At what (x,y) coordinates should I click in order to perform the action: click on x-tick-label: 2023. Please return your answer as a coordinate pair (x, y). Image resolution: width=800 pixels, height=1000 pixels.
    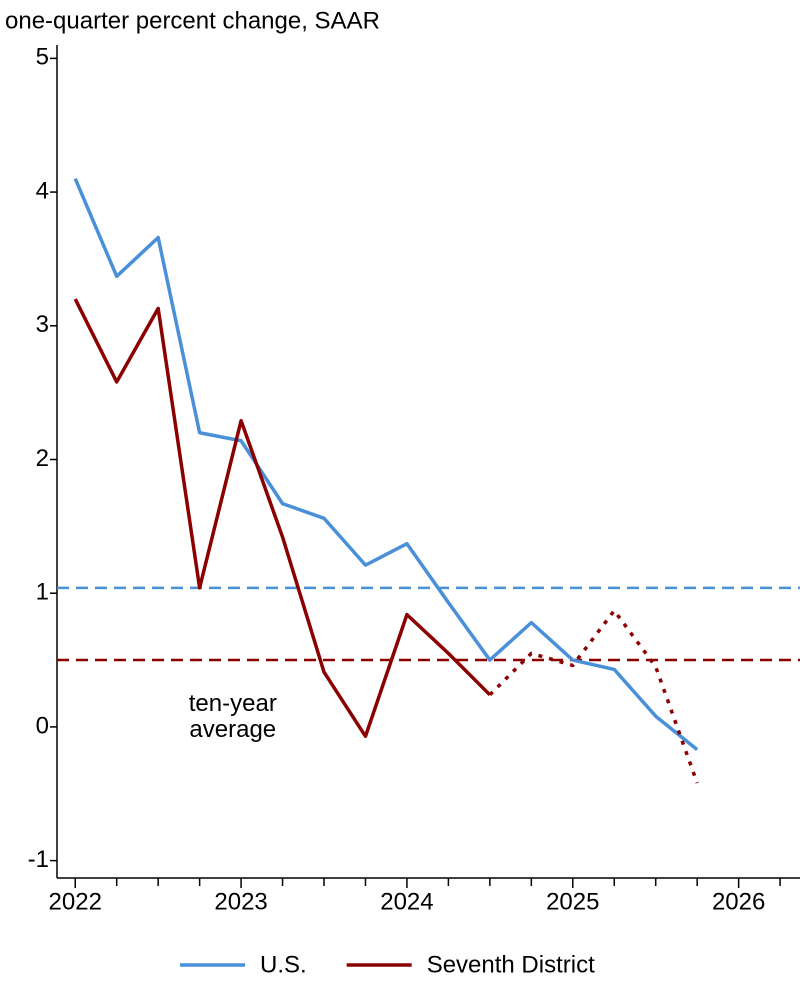
    Looking at the image, I should click on (240, 901).